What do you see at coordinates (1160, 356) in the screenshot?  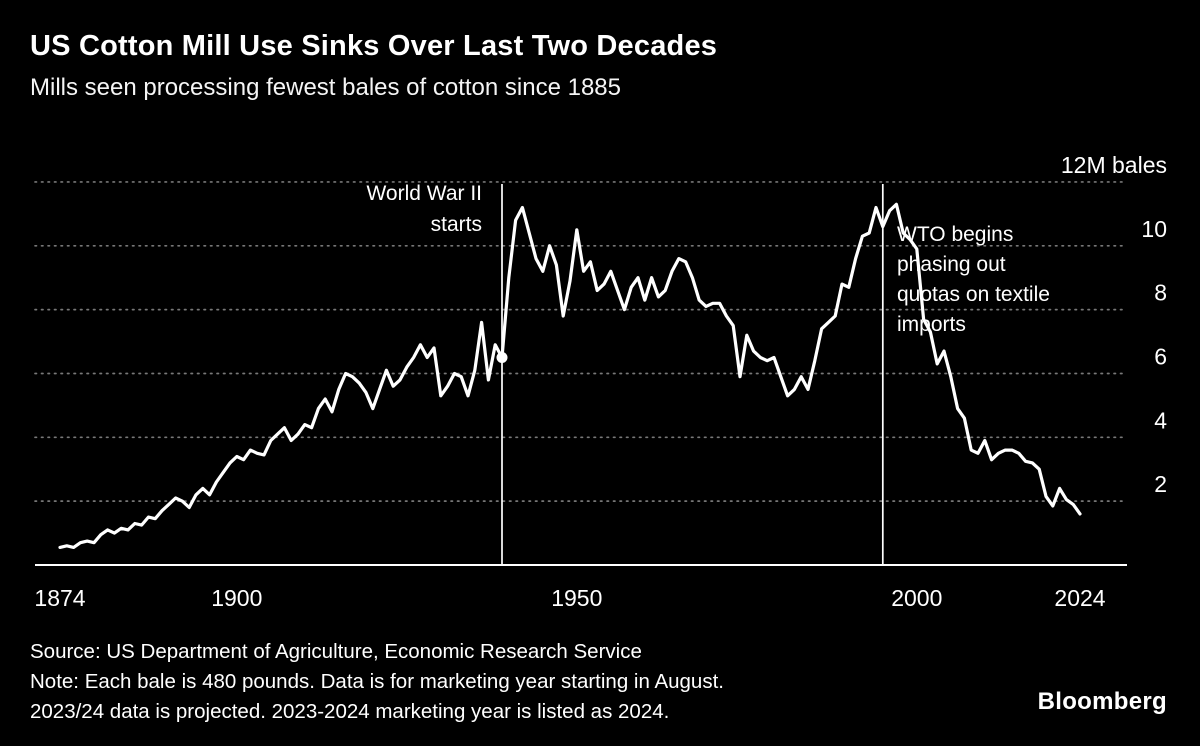 I see `y-axis-label-6: 6` at bounding box center [1160, 356].